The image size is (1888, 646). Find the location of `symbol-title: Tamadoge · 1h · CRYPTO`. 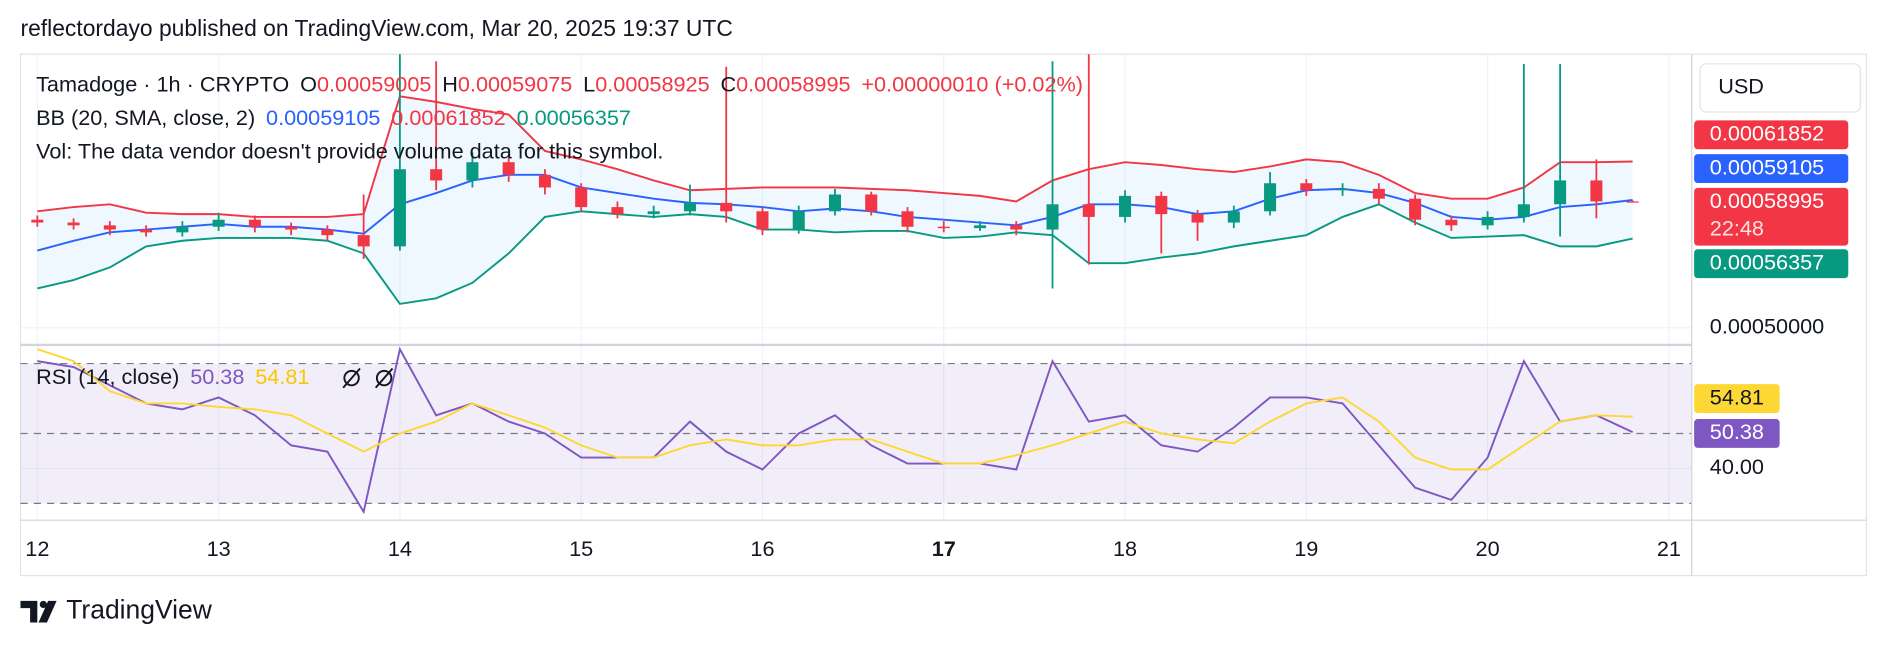

symbol-title: Tamadoge · 1h · CRYPTO is located at coordinates (162, 83).